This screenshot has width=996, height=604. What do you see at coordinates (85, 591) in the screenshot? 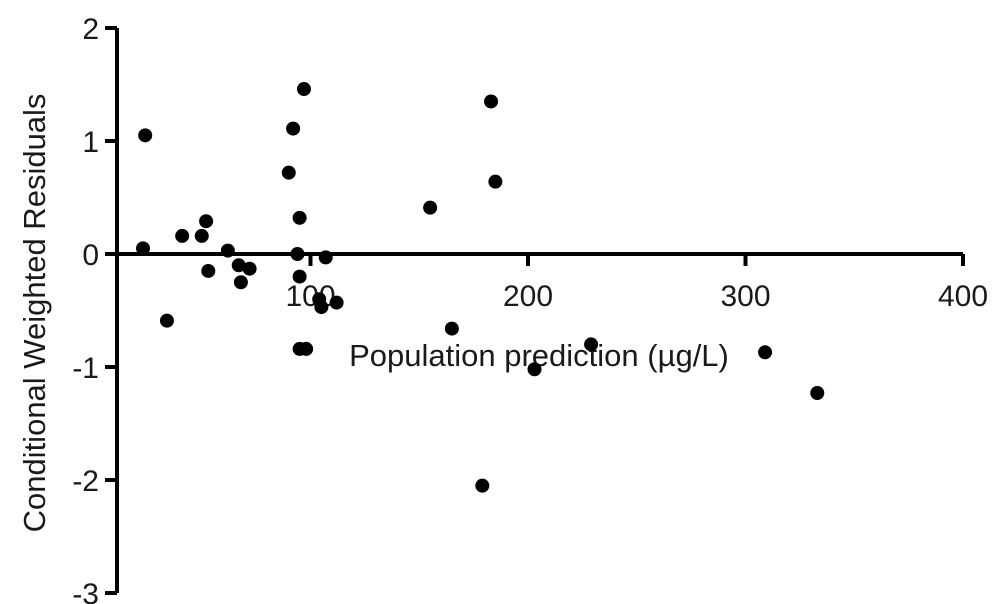
I see `y-tick-label: -3` at bounding box center [85, 591].